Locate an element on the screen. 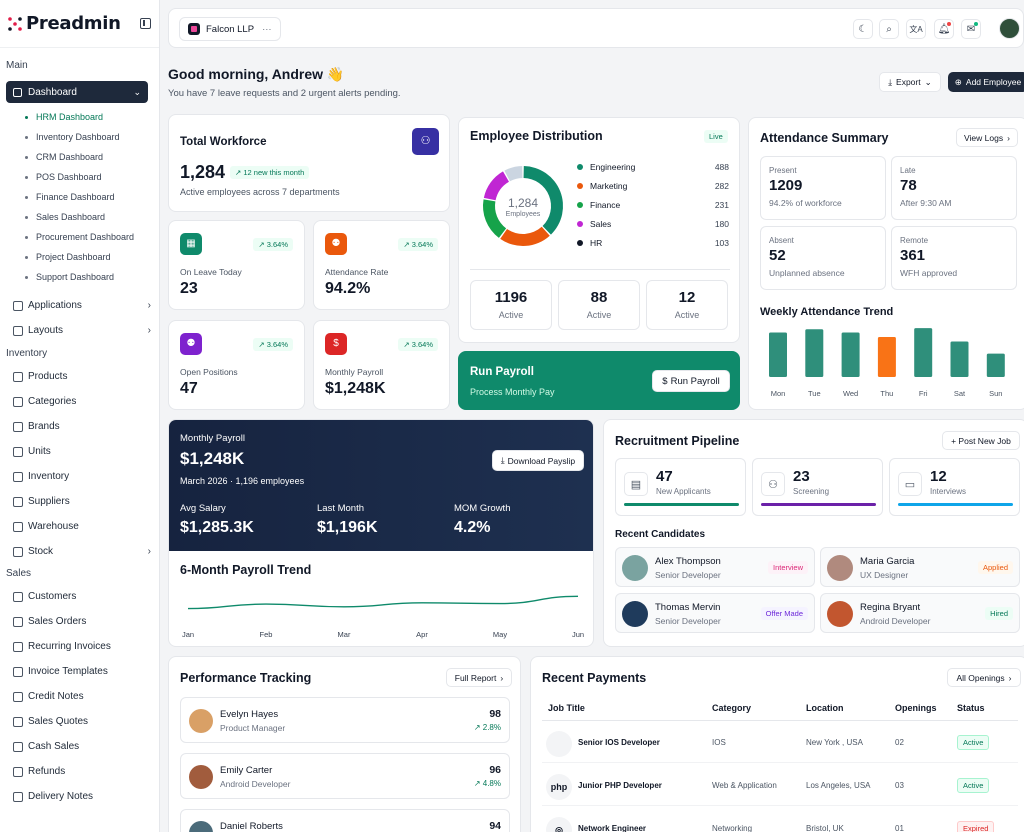  notifications-button: 🔔︎ is located at coordinates (944, 29).